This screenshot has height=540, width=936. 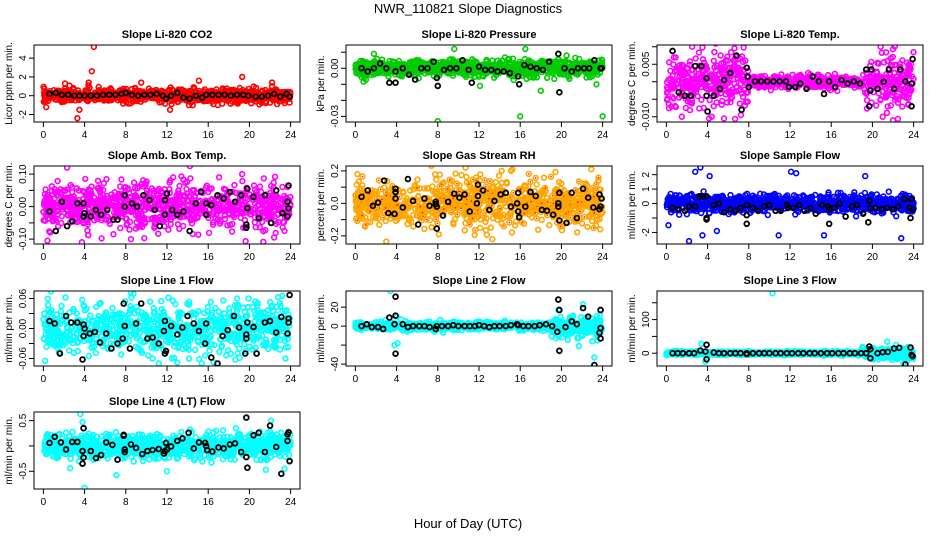 I want to click on panel-title: Slope Li-820 CO2, so click(x=167, y=35).